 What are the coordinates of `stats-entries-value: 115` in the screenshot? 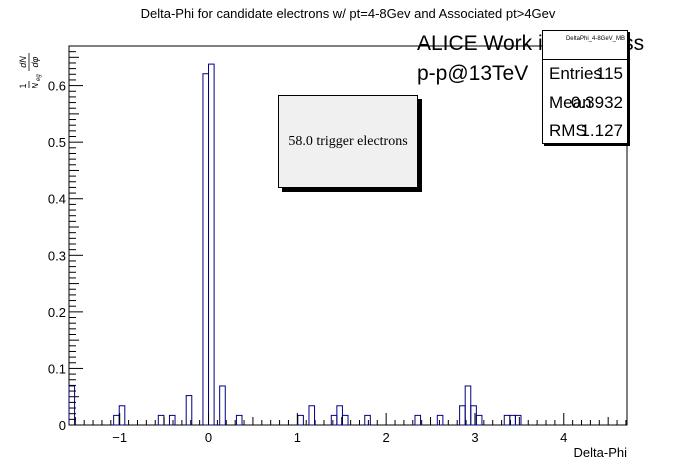 It's located at (609, 73).